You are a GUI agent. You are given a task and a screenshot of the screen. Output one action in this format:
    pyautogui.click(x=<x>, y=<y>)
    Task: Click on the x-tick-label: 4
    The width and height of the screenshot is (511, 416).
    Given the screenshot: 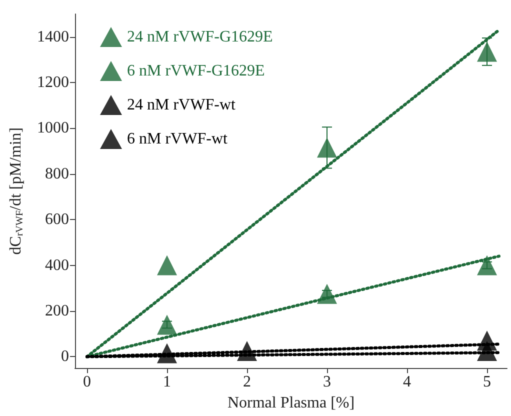 What is the action you would take?
    pyautogui.click(x=407, y=382)
    